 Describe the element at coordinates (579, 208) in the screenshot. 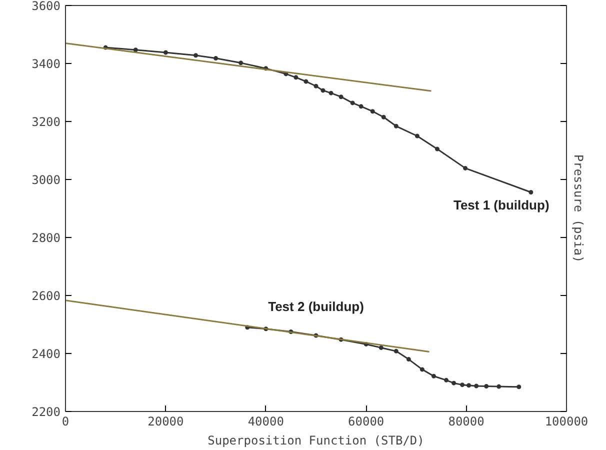

I see `y-axis-title: Pressure (psia)` at that location.